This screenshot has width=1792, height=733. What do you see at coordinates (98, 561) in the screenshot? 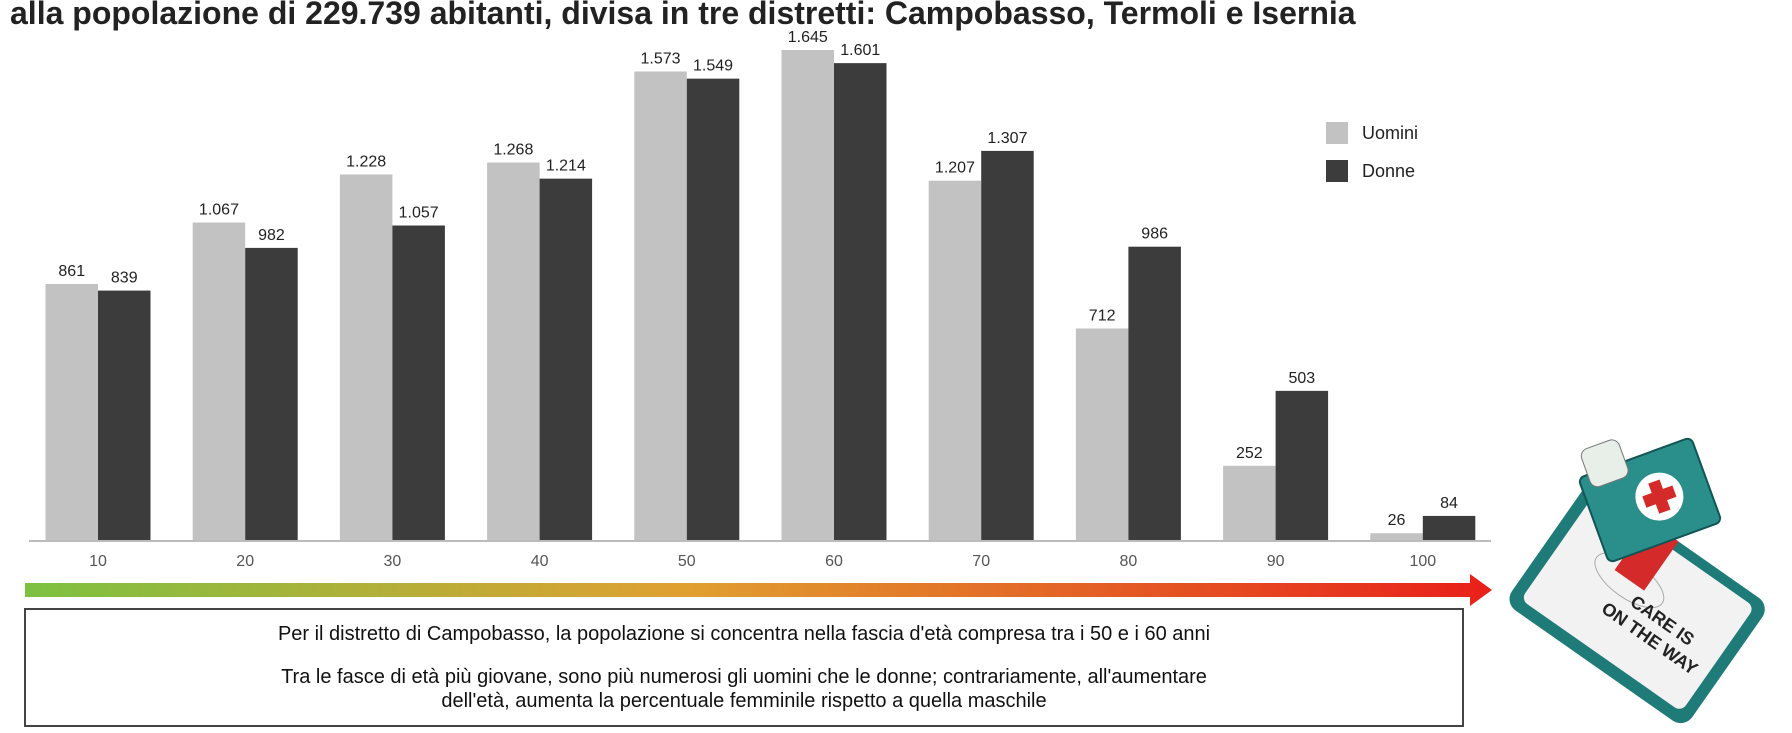
I see `x-tick-label: 10` at bounding box center [98, 561].